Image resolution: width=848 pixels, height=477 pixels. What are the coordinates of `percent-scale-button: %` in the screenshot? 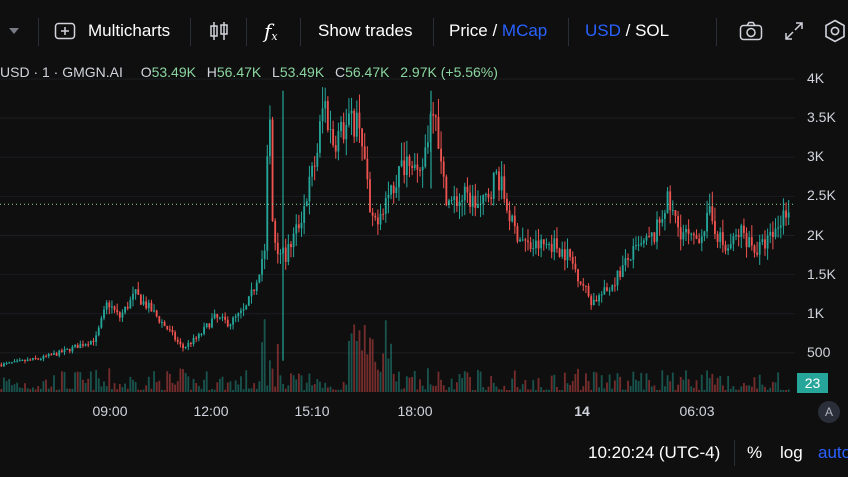 It's located at (754, 453).